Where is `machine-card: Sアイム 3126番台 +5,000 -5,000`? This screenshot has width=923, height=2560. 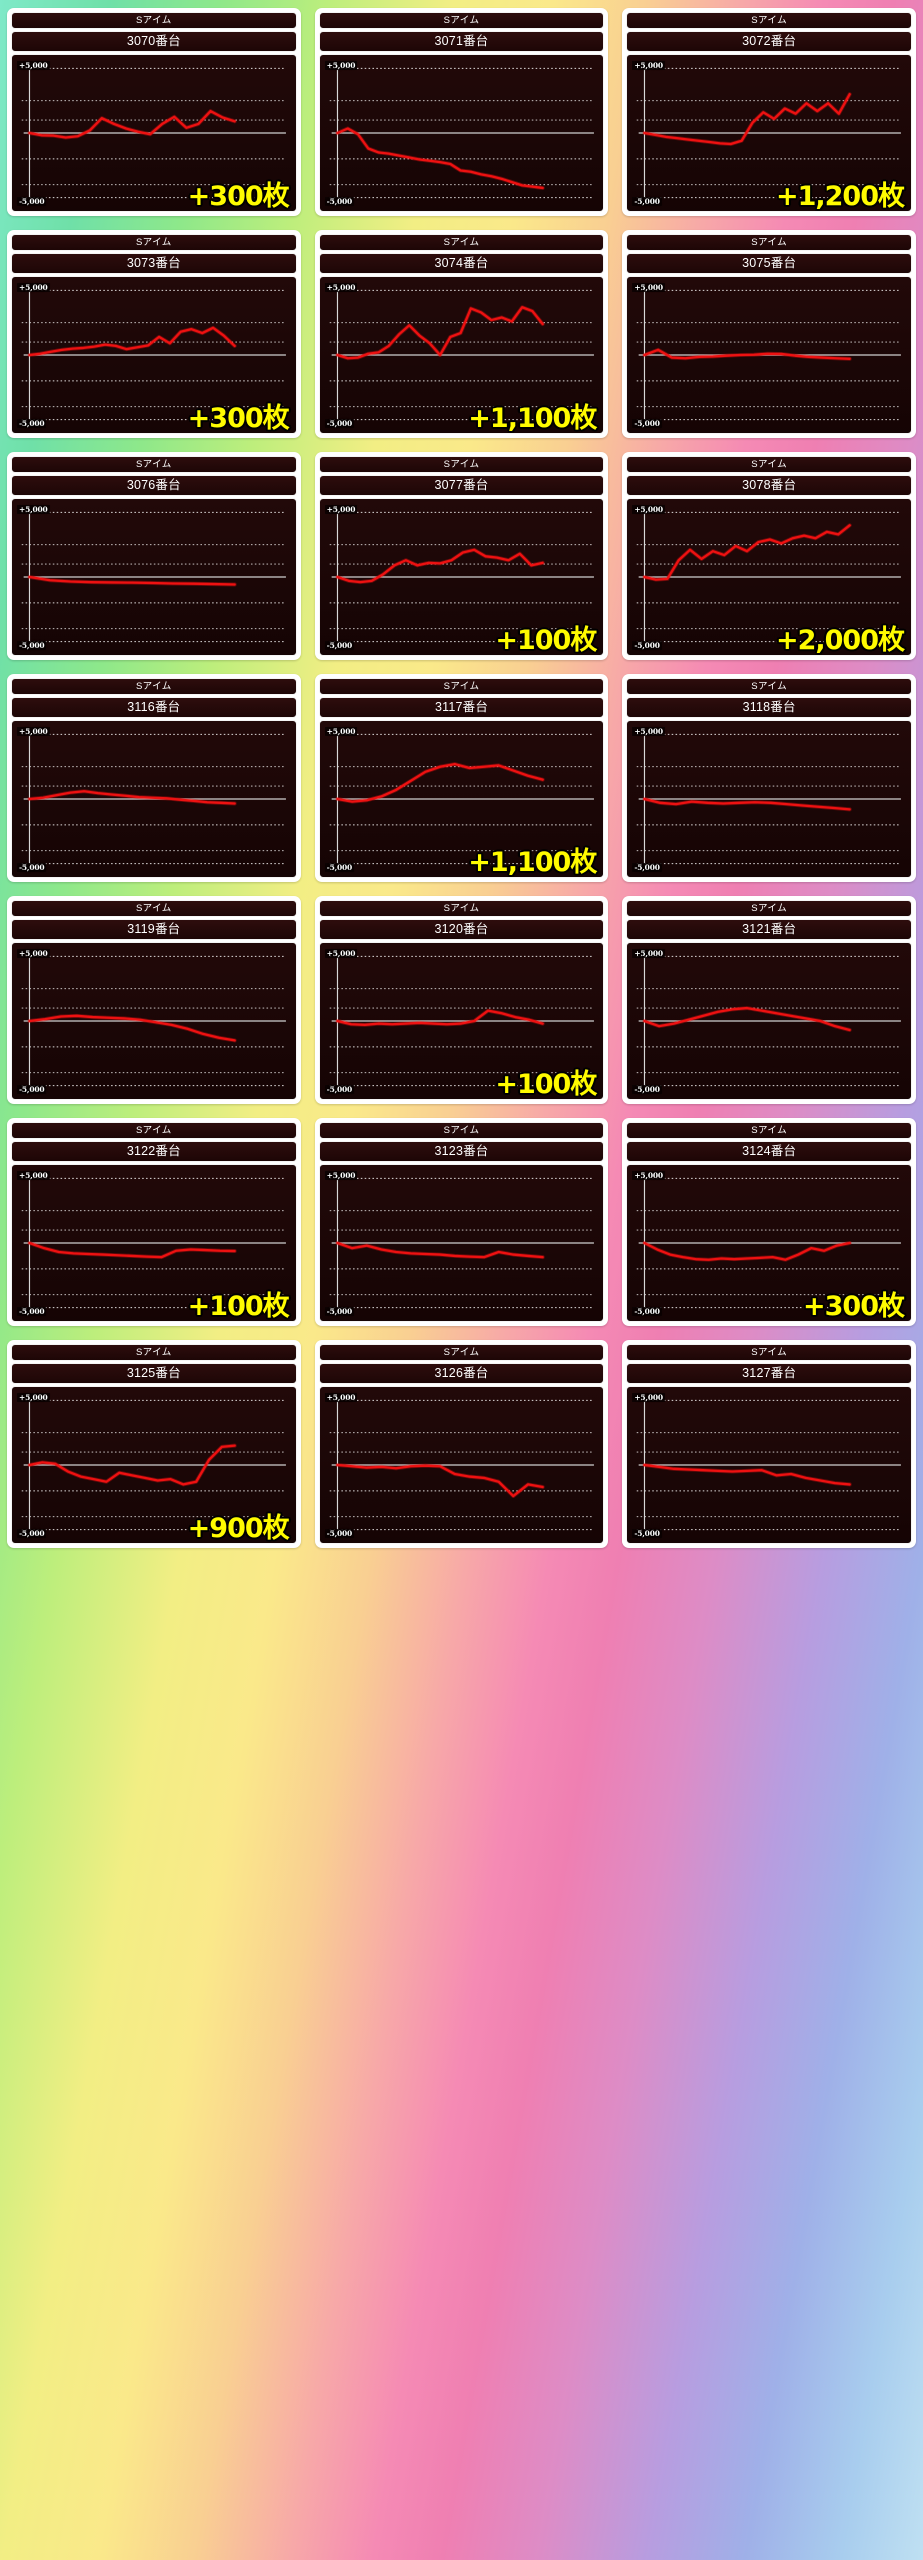 machine-card: Sアイム 3126番台 +5,000 -5,000 is located at coordinates (461, 1444).